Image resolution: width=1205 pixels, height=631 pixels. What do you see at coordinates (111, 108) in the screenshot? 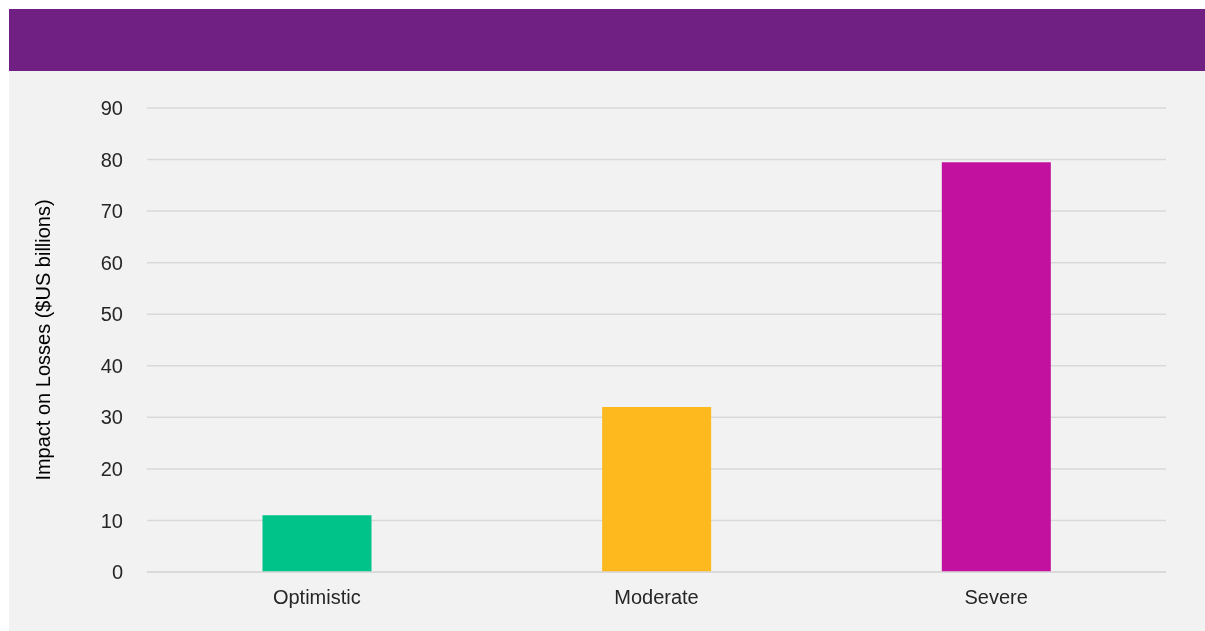
I see `y-tick-label: 90` at bounding box center [111, 108].